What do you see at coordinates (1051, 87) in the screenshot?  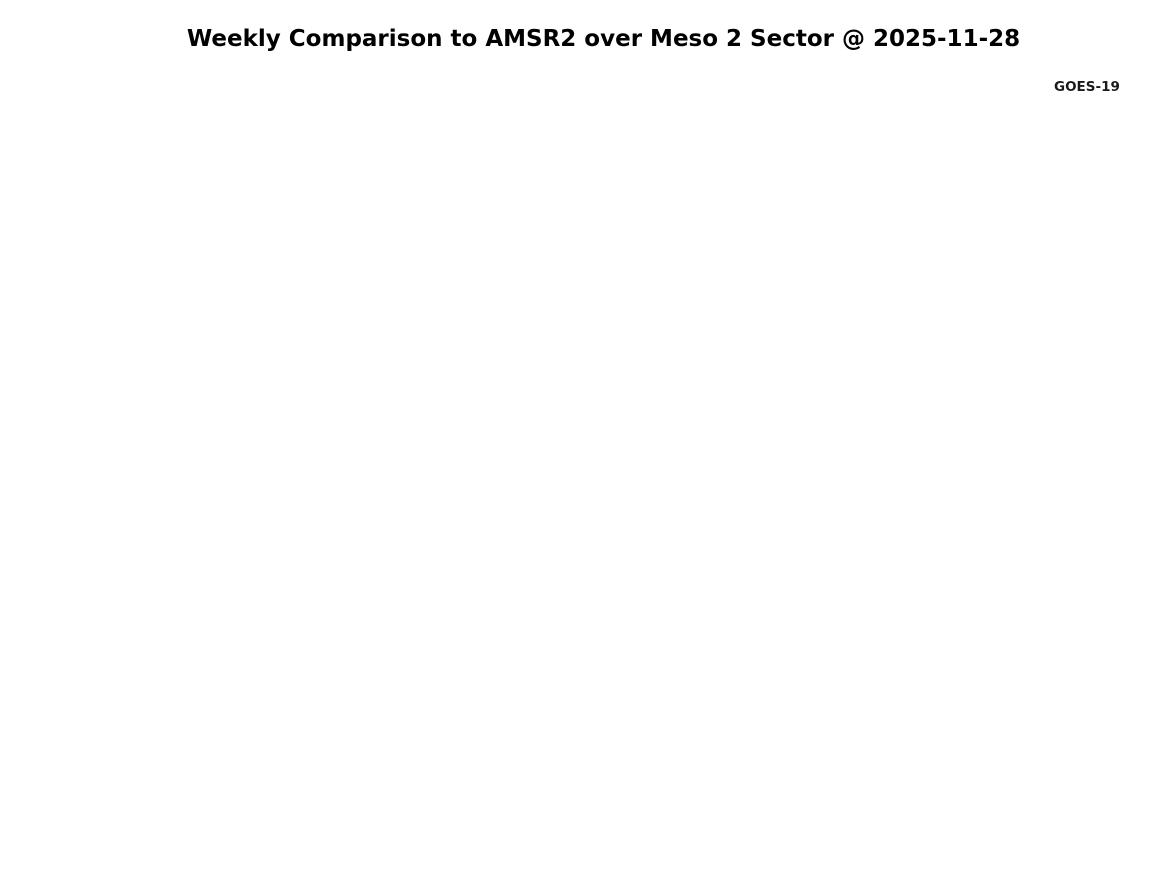 I see `legend: GOES-19` at bounding box center [1051, 87].